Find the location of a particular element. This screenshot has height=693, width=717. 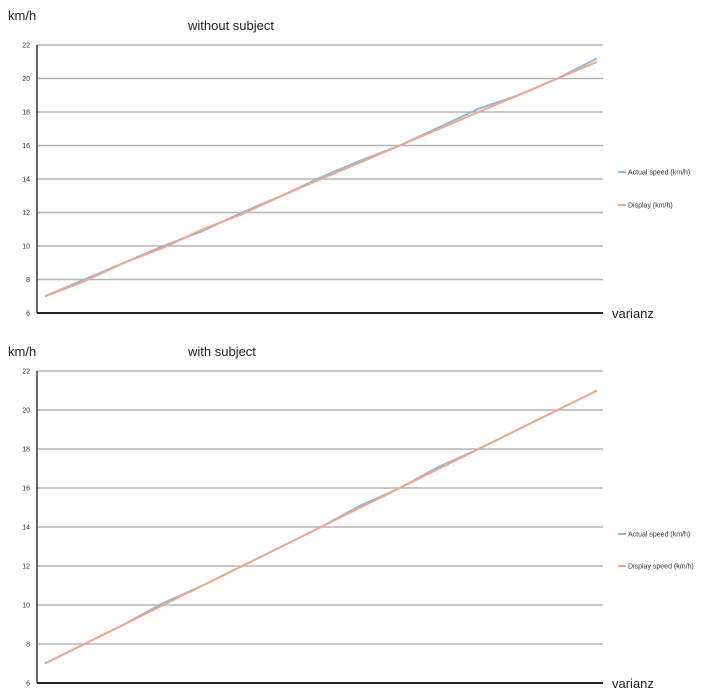

chart-1-title: without subject is located at coordinates (230, 25).